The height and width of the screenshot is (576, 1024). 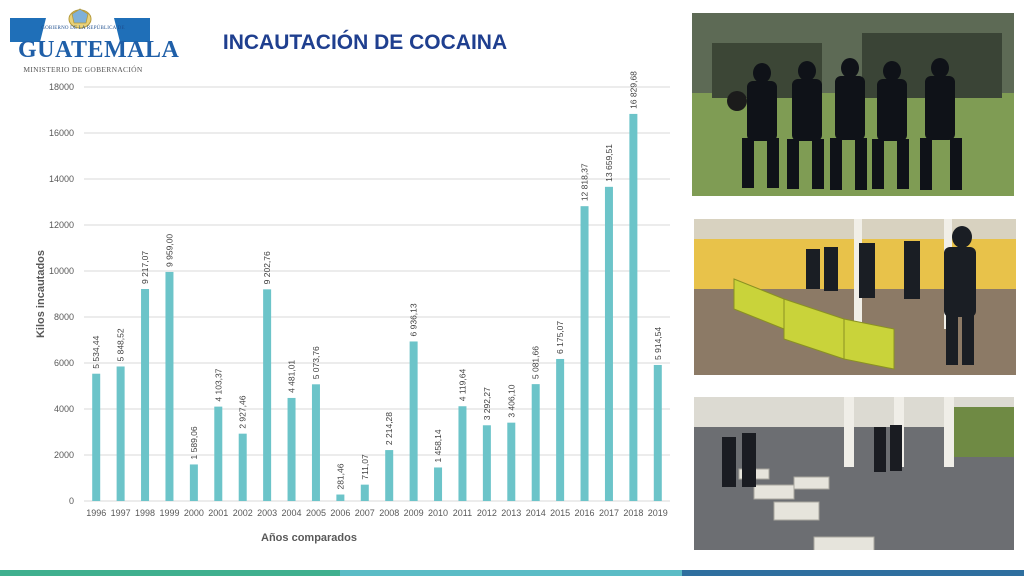 What do you see at coordinates (243, 513) in the screenshot?
I see `x-tick-label: 2002` at bounding box center [243, 513].